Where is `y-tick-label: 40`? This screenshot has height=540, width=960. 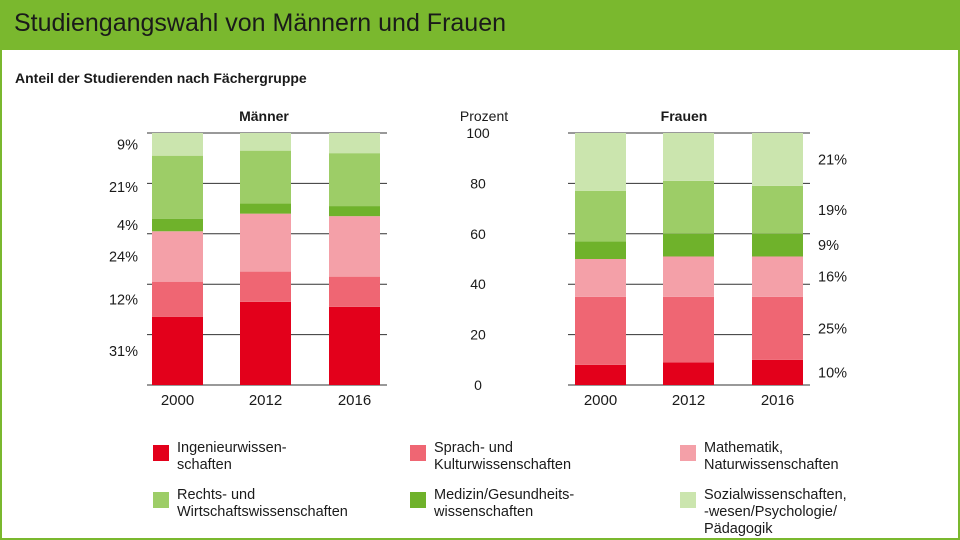
y-tick-label: 40 is located at coordinates (478, 284).